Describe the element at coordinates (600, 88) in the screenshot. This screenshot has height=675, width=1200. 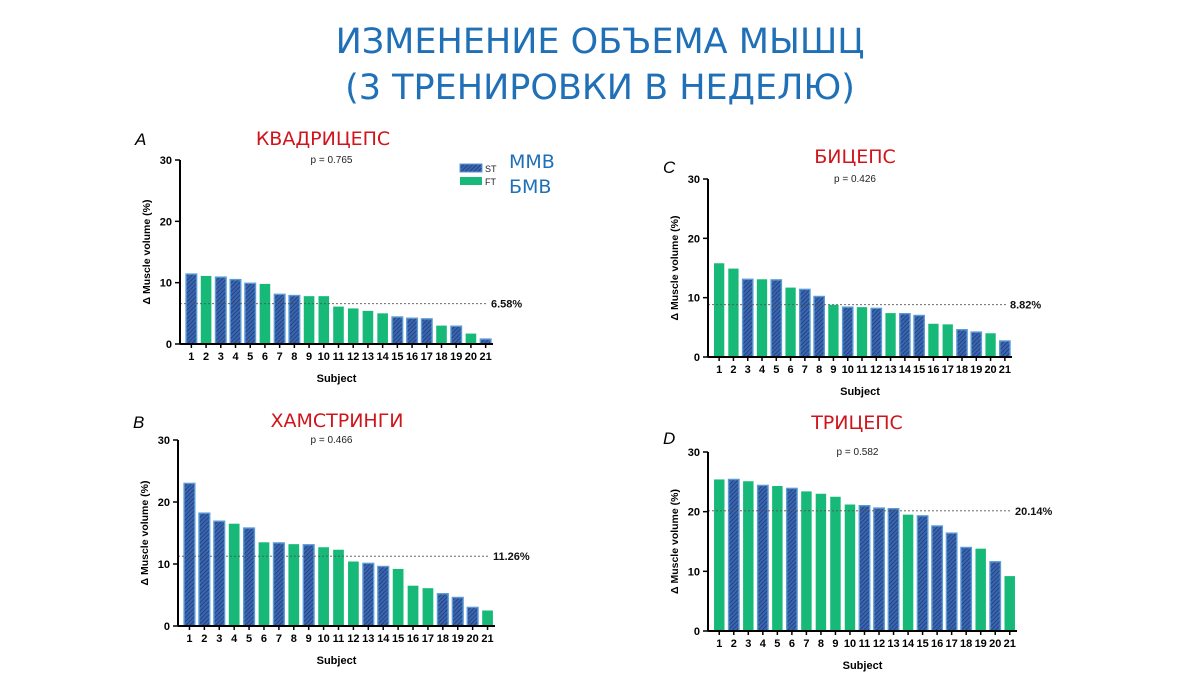
I see `main-title-line-2: (3 ТРЕНИРОВКИ В НЕДЕЛЮ)` at that location.